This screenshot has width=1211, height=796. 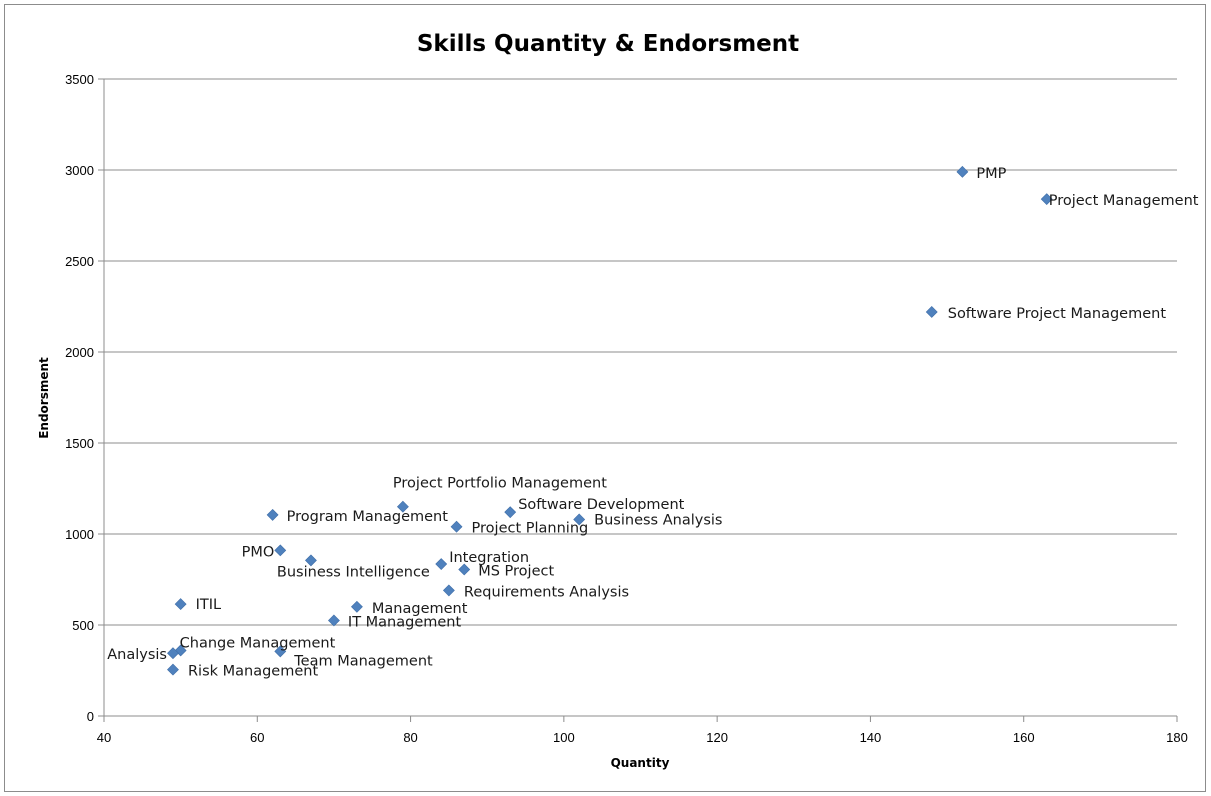 What do you see at coordinates (79, 443) in the screenshot?
I see `y-tick-label: 1500` at bounding box center [79, 443].